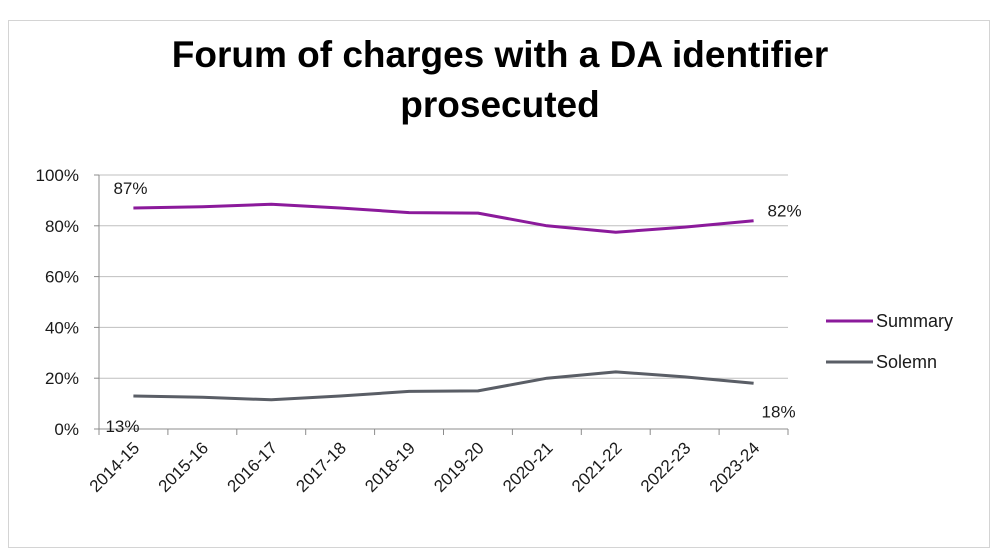 The width and height of the screenshot is (1000, 560). What do you see at coordinates (62, 226) in the screenshot?
I see `y-tick-label: 80%` at bounding box center [62, 226].